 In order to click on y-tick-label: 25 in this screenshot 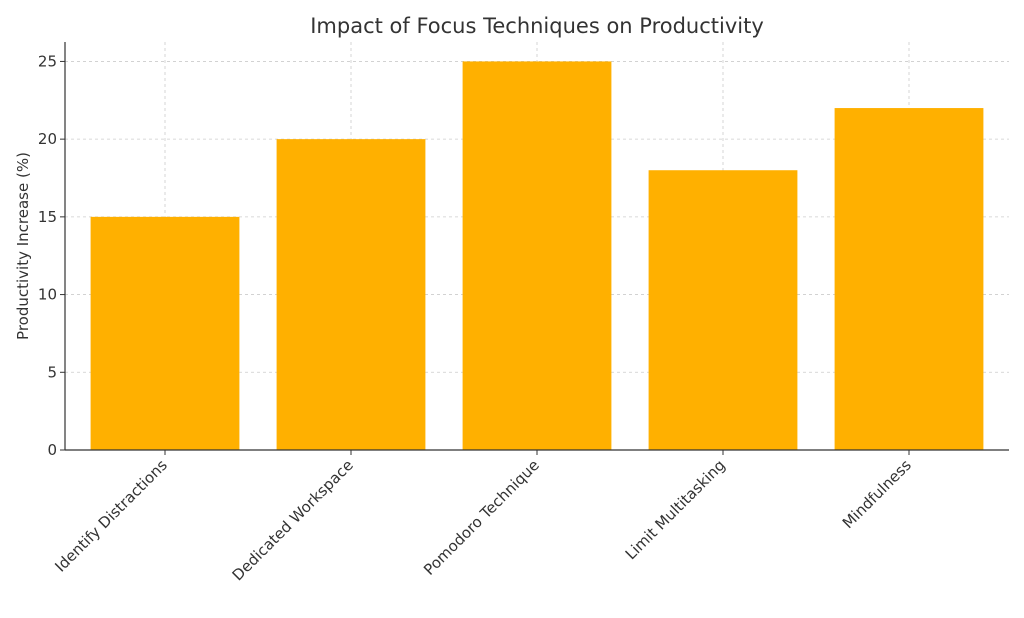, I will do `click(47, 61)`.